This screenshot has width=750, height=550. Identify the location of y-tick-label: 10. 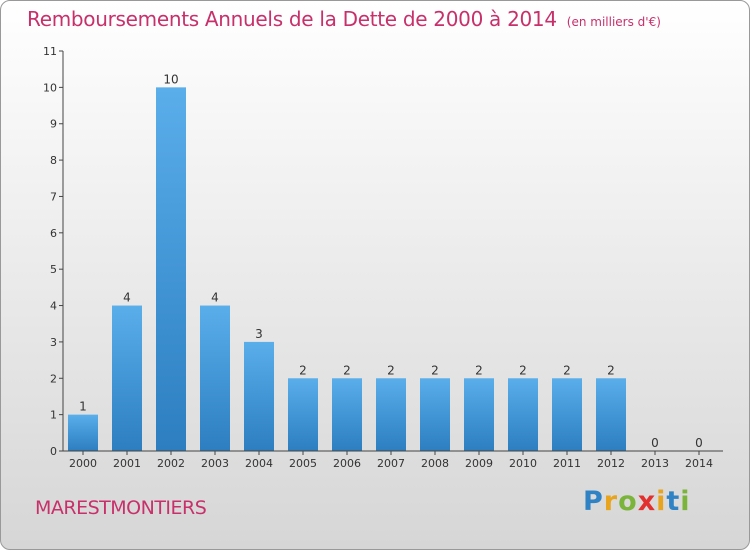
(50, 87).